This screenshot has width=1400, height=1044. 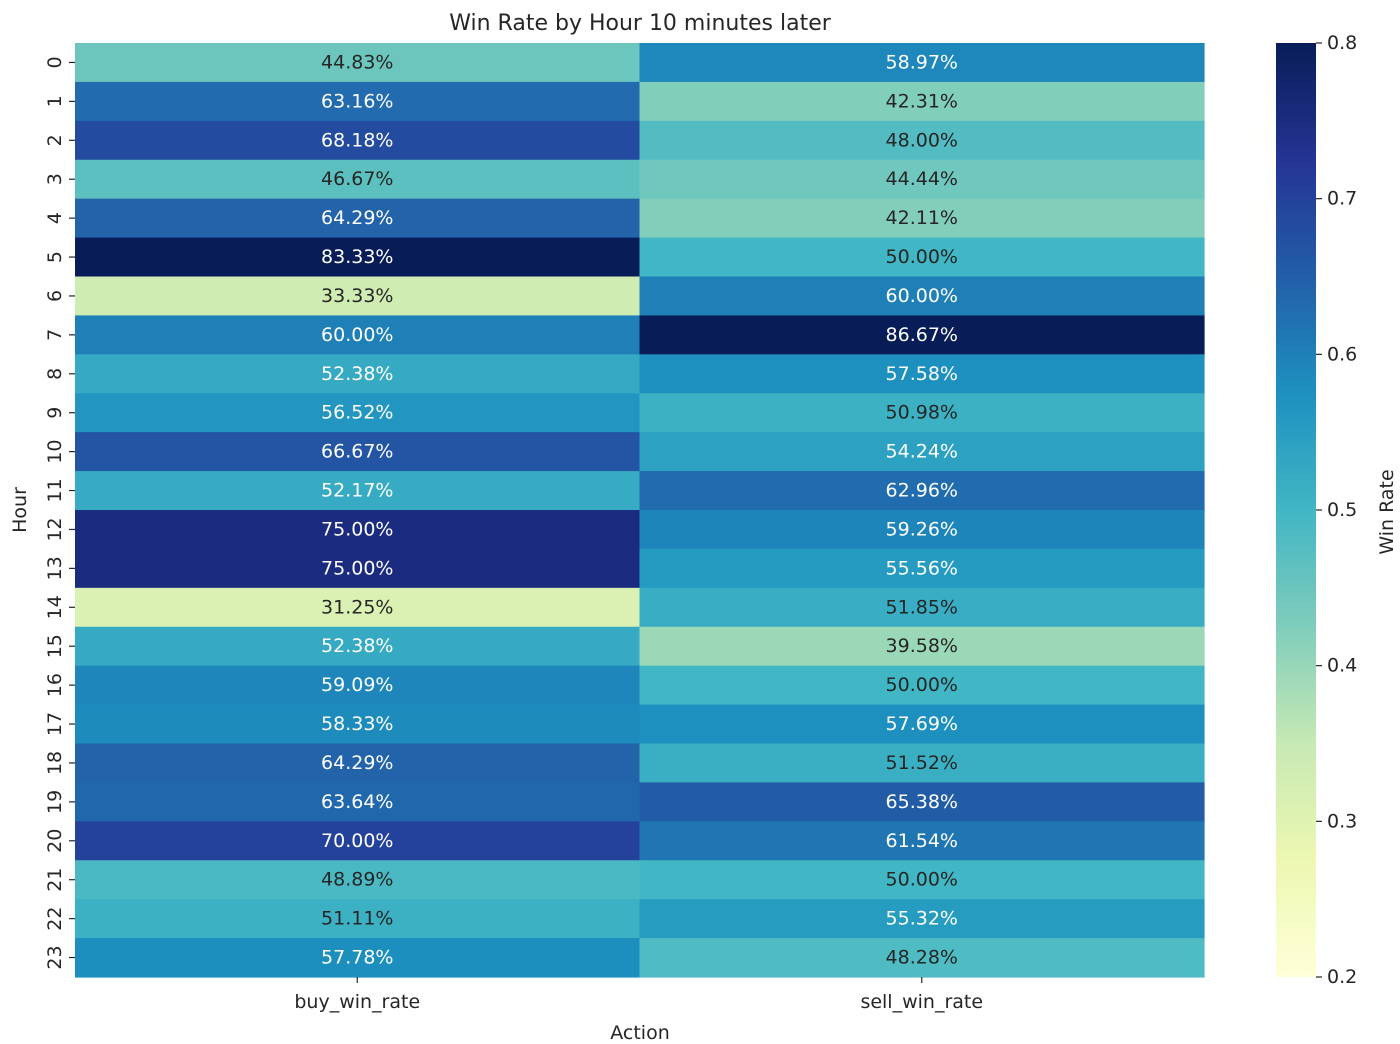 I want to click on heatmap-cell-label: 31.25%, so click(x=357, y=607).